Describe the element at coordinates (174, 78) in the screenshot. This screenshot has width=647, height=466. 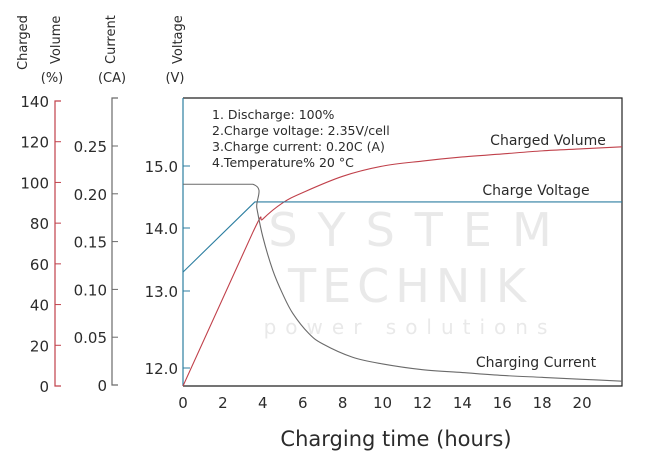
I see `voltage-axis-unit: (V)` at that location.